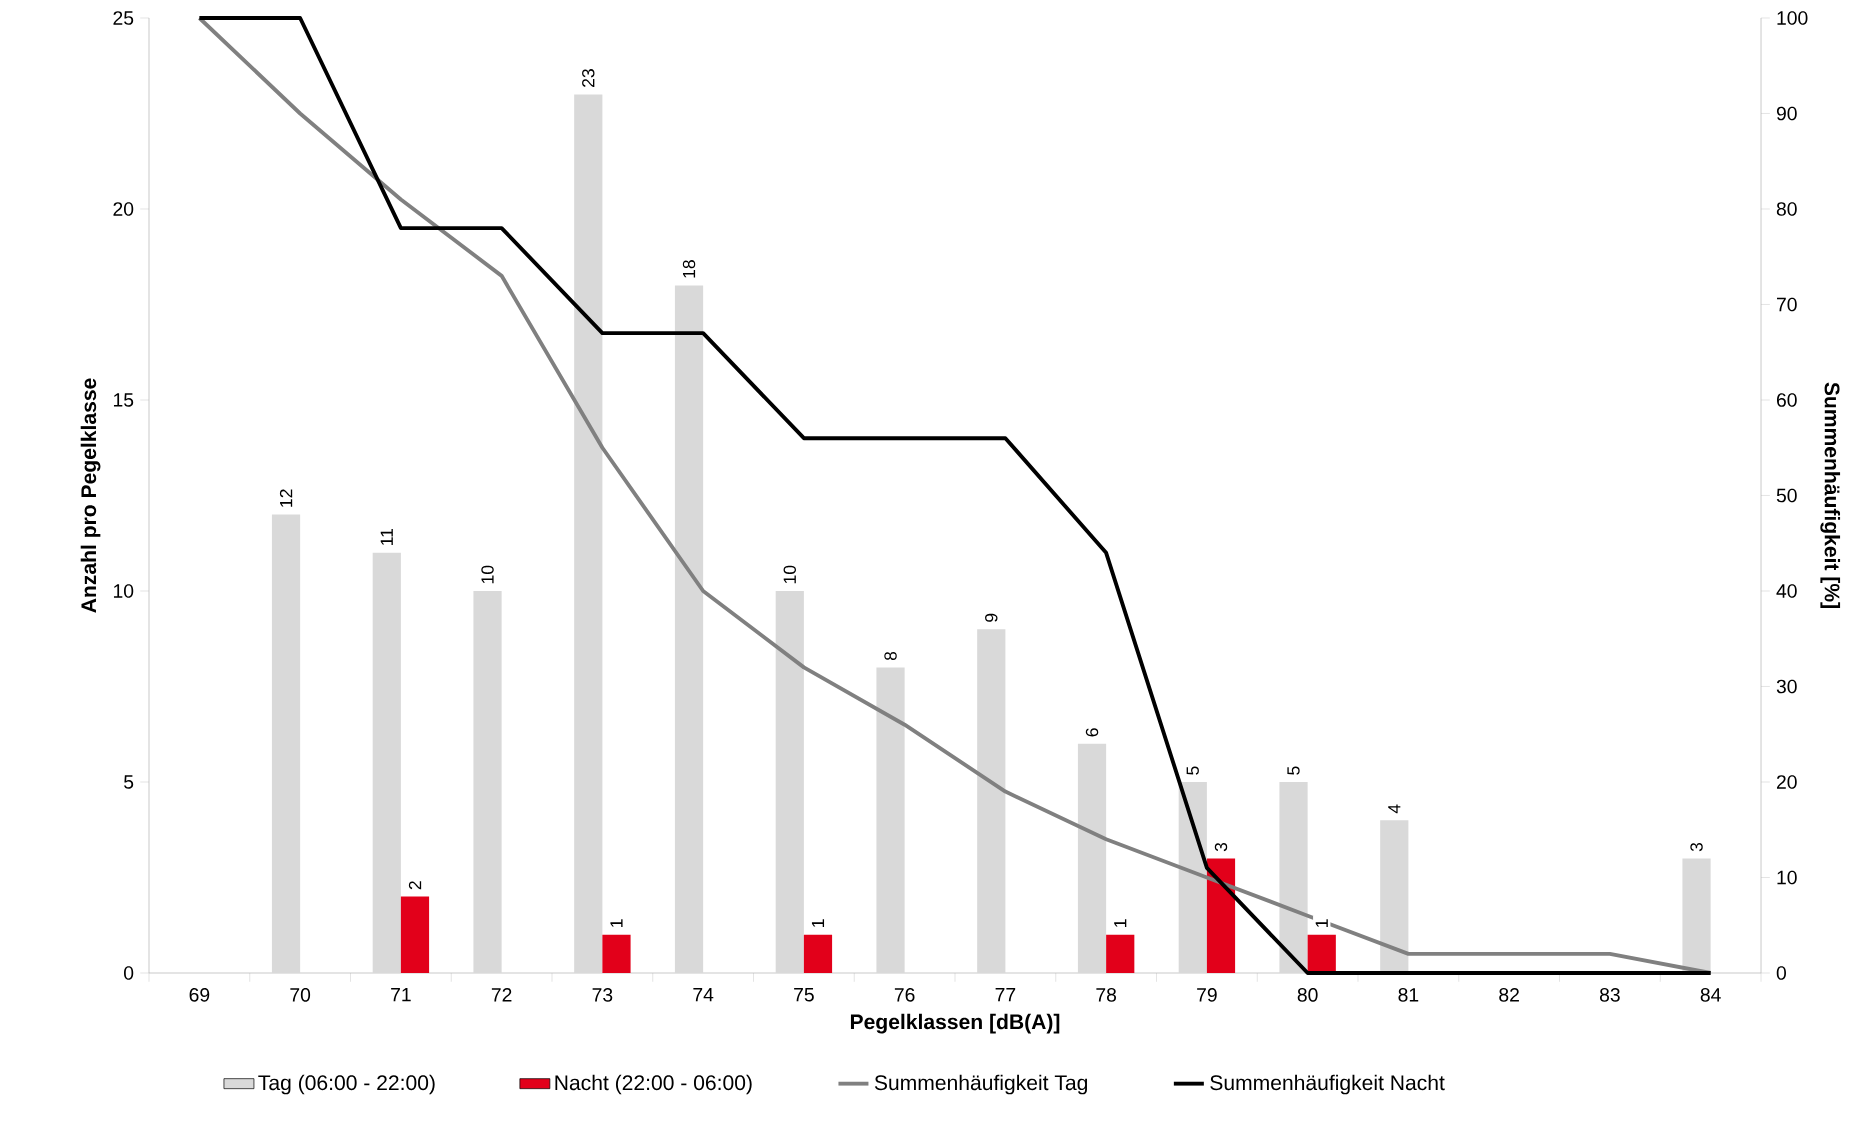  Describe the element at coordinates (1786, 209) in the screenshot. I see `y2-tick-label: 80` at that location.